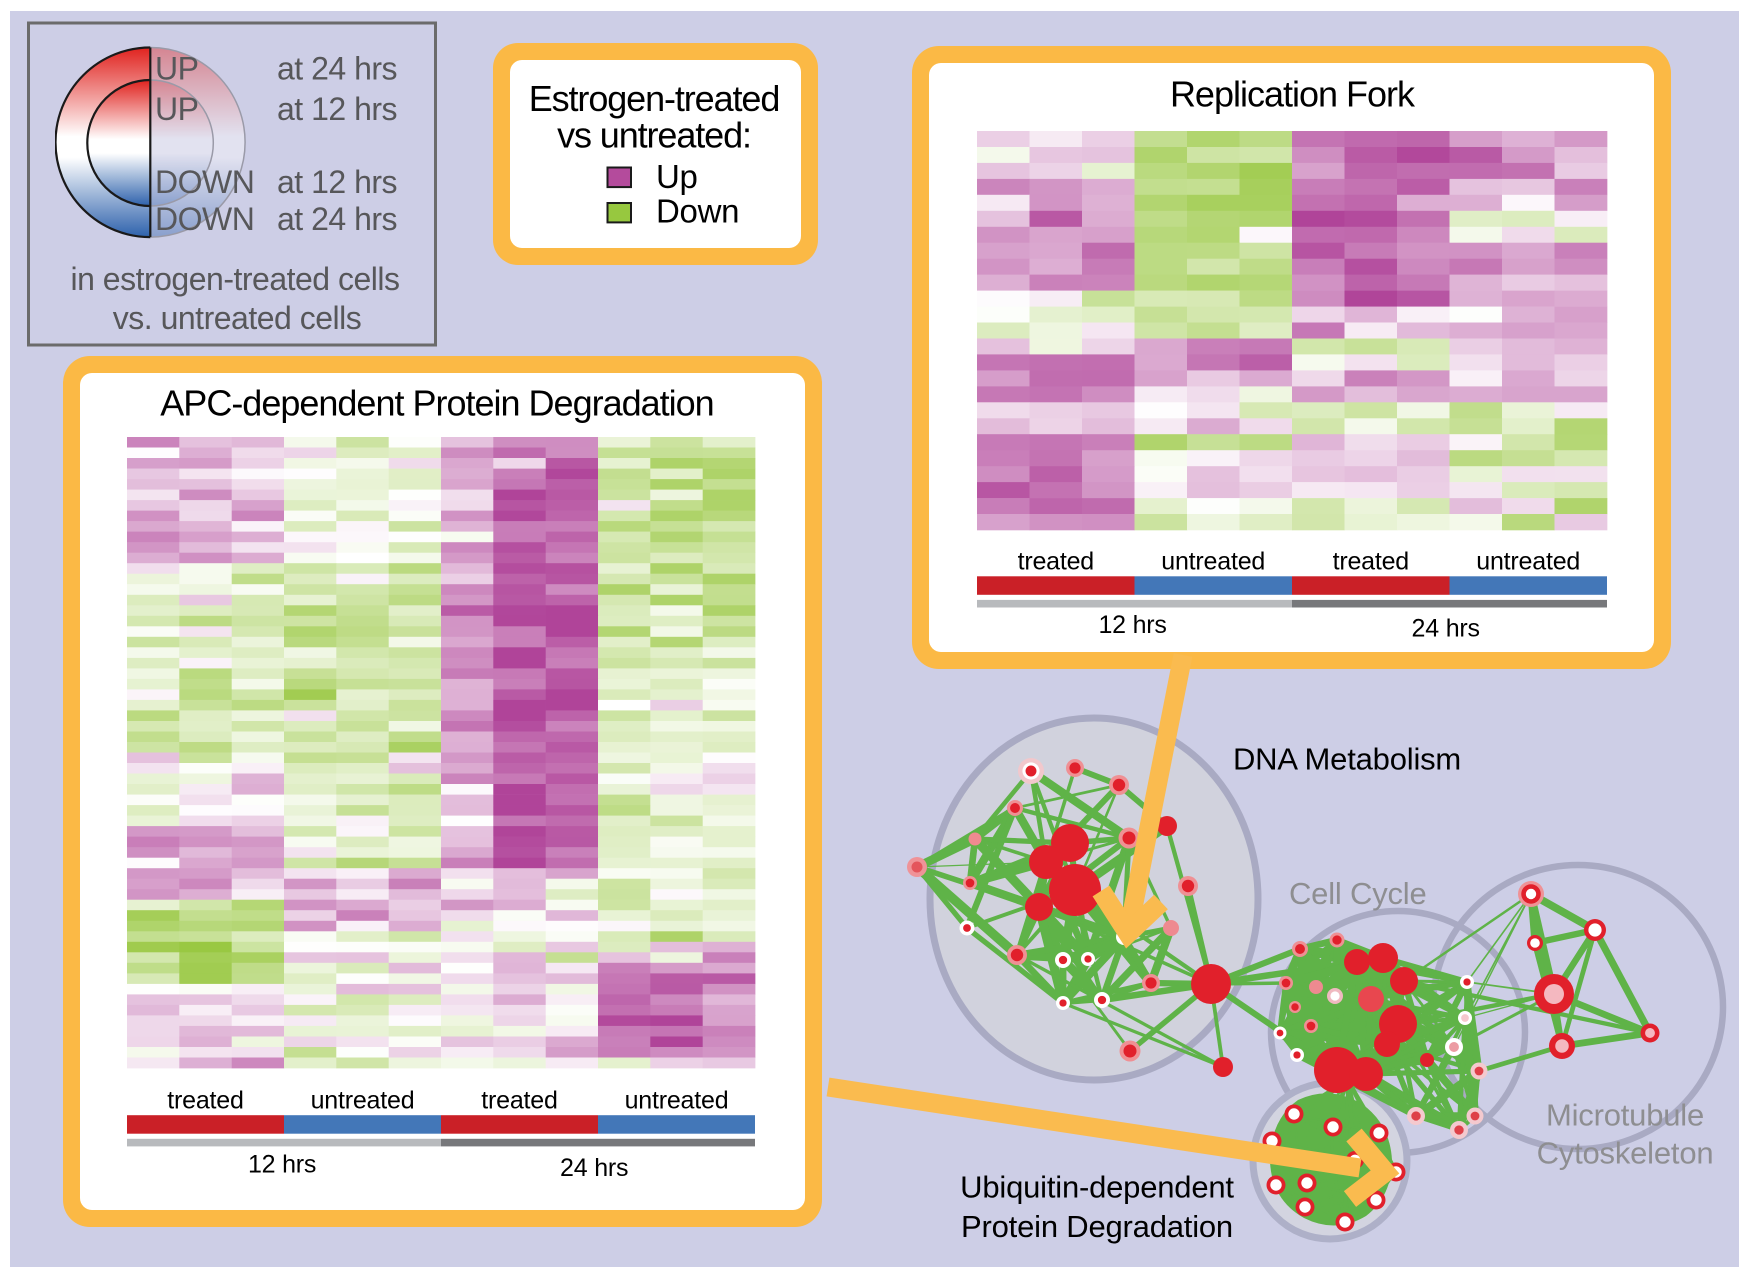 The image size is (1750, 1279). What do you see at coordinates (1347, 759) in the screenshot?
I see `svg-text: DNA Metabolism` at bounding box center [1347, 759].